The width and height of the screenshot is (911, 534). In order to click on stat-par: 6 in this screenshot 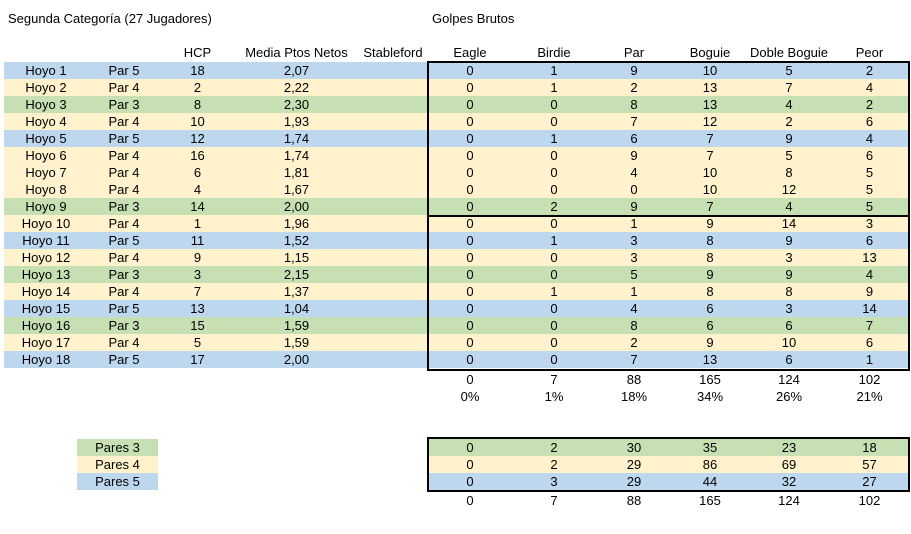, I will do `click(634, 138)`.